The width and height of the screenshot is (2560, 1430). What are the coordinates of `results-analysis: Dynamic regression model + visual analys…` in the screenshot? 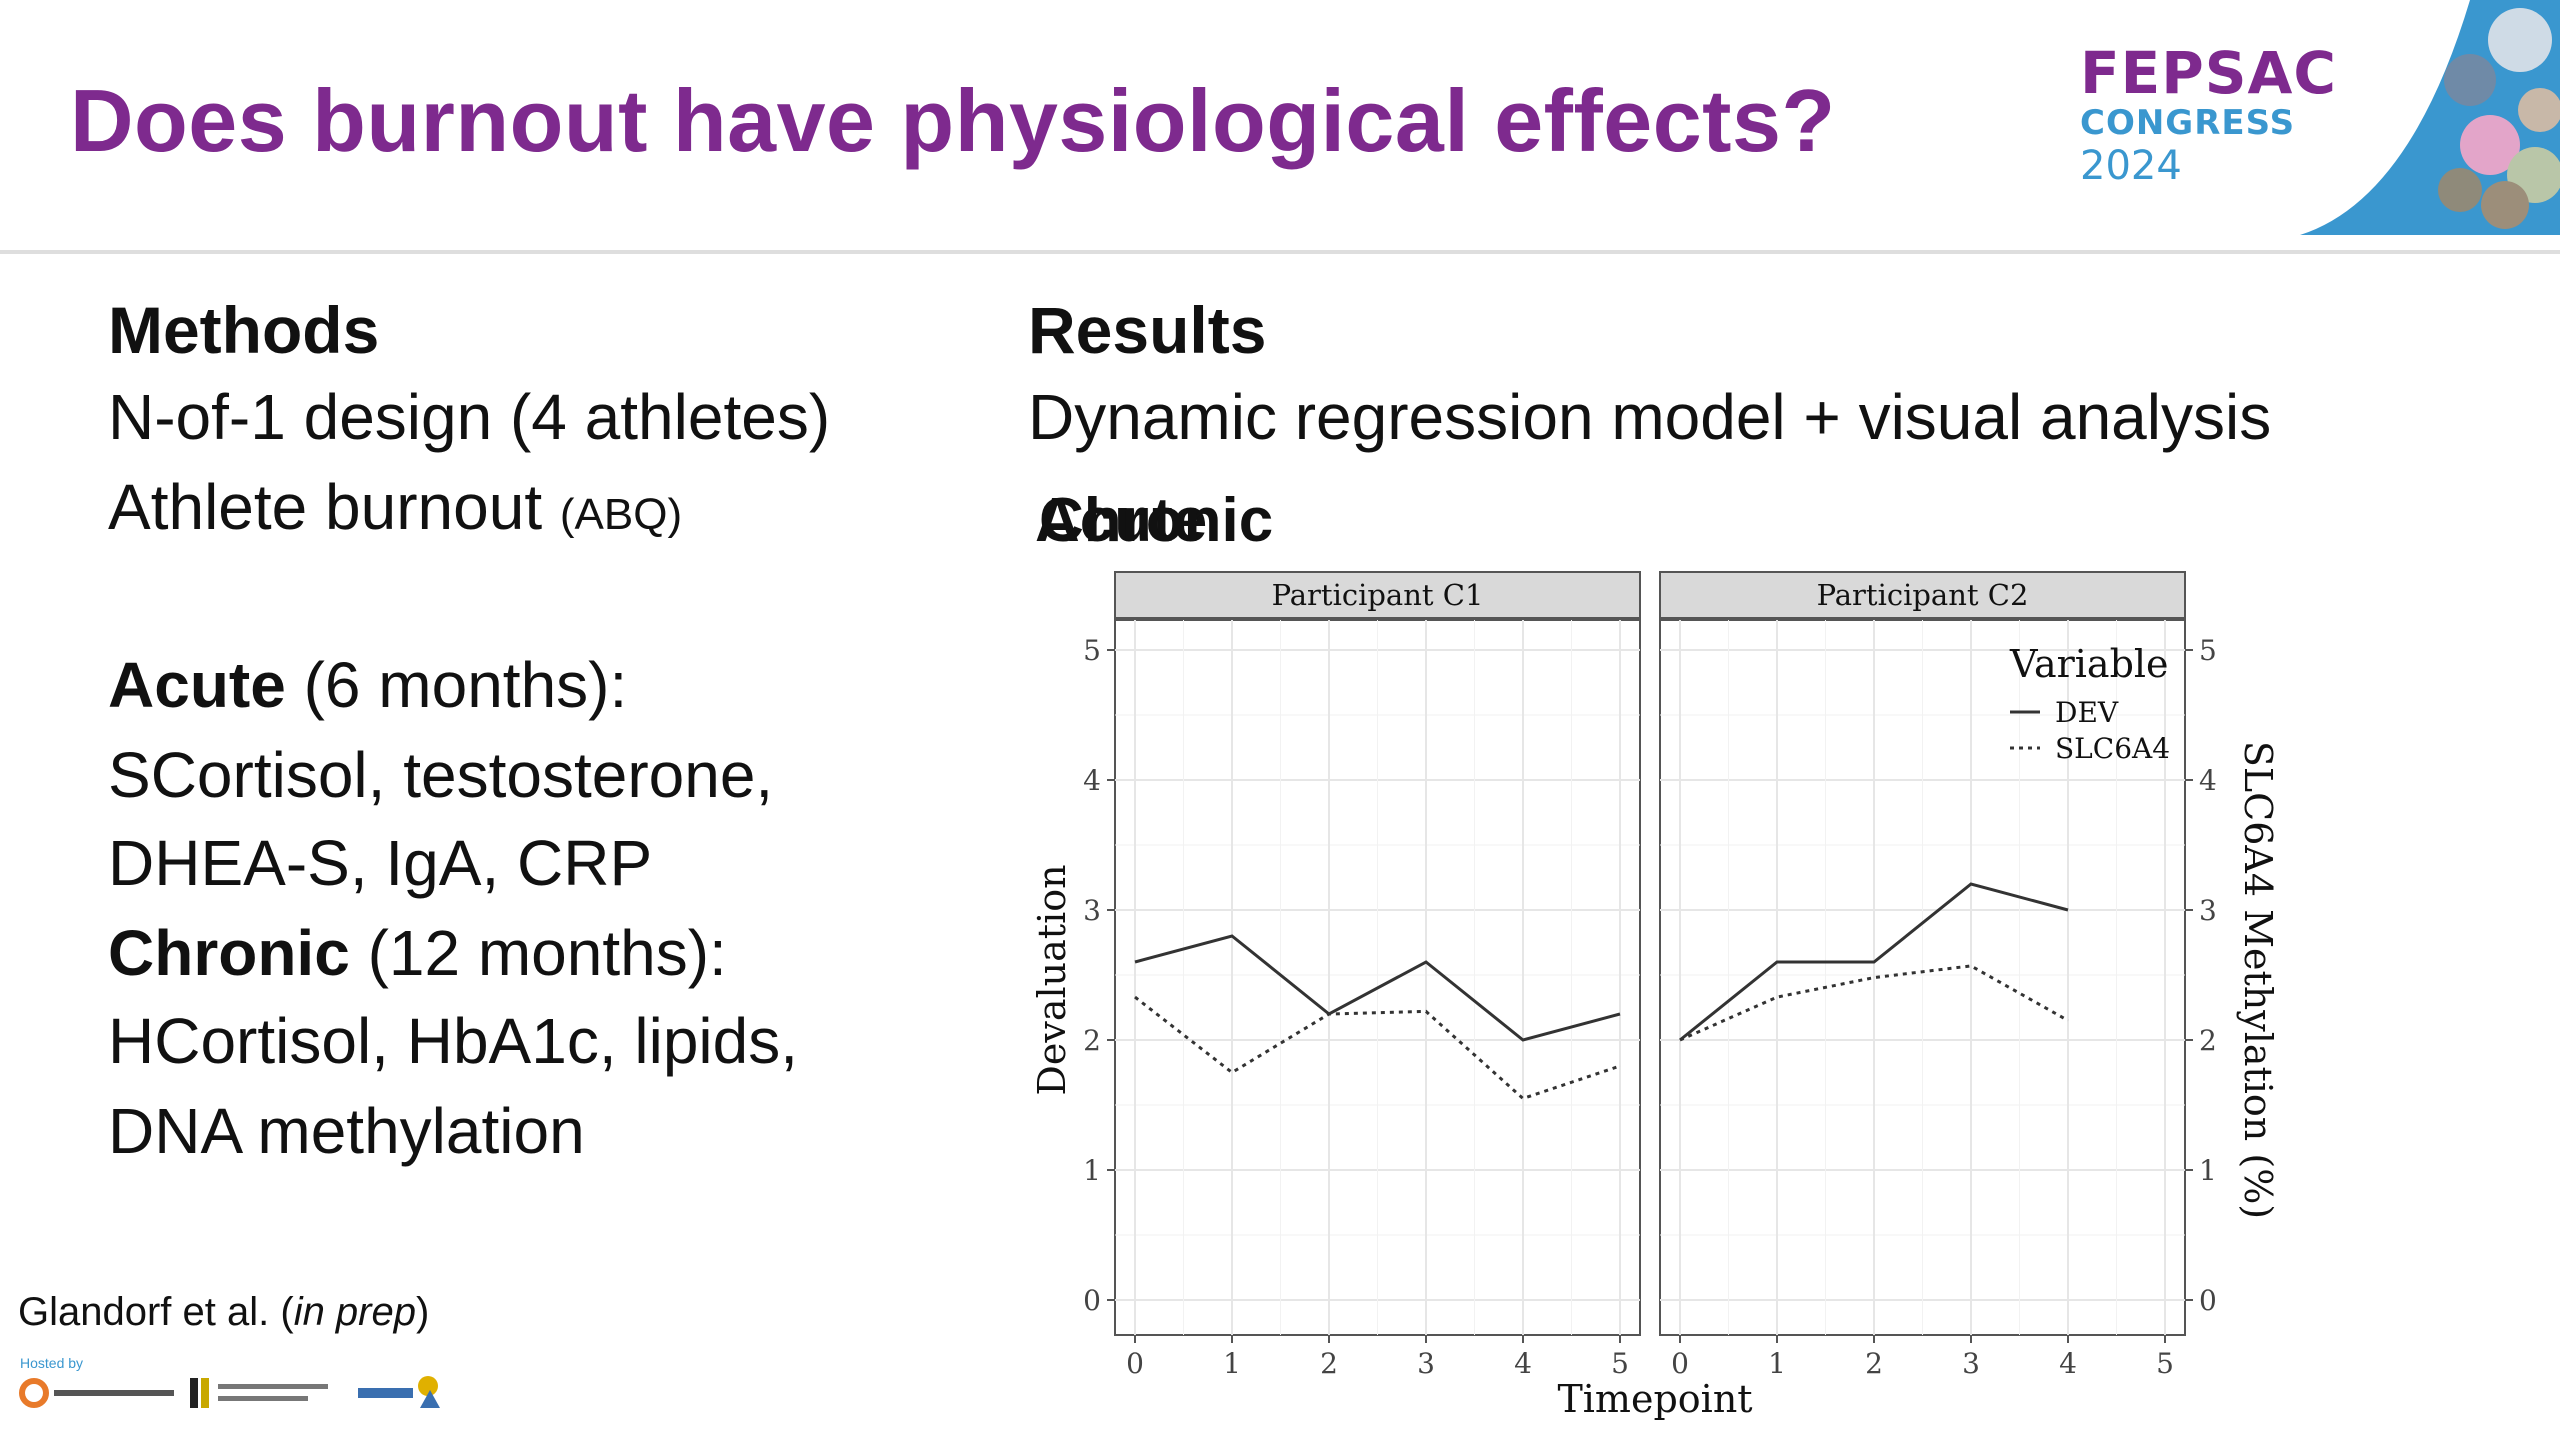 It's located at (1650, 417).